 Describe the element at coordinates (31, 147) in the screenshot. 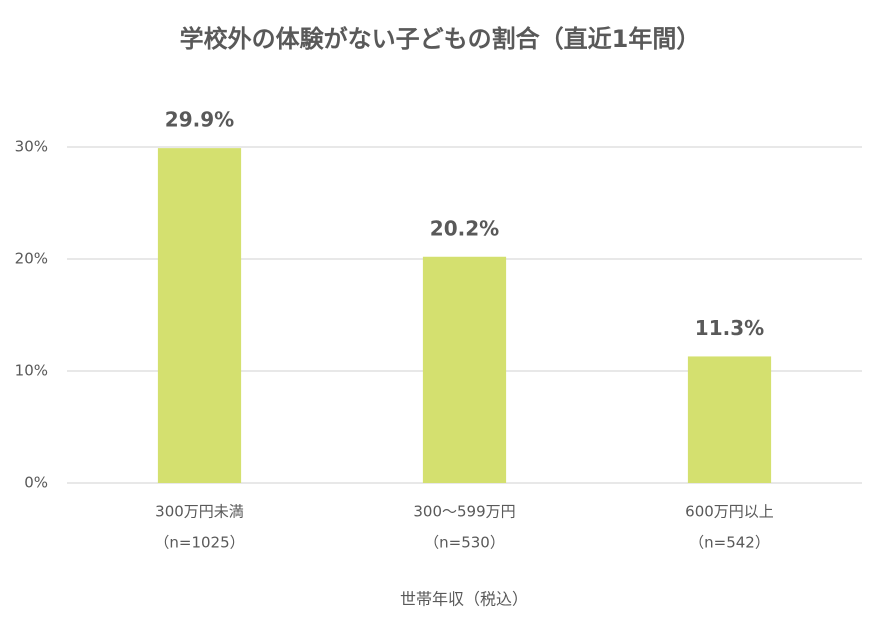

I see `y-tick-label: 30%` at that location.